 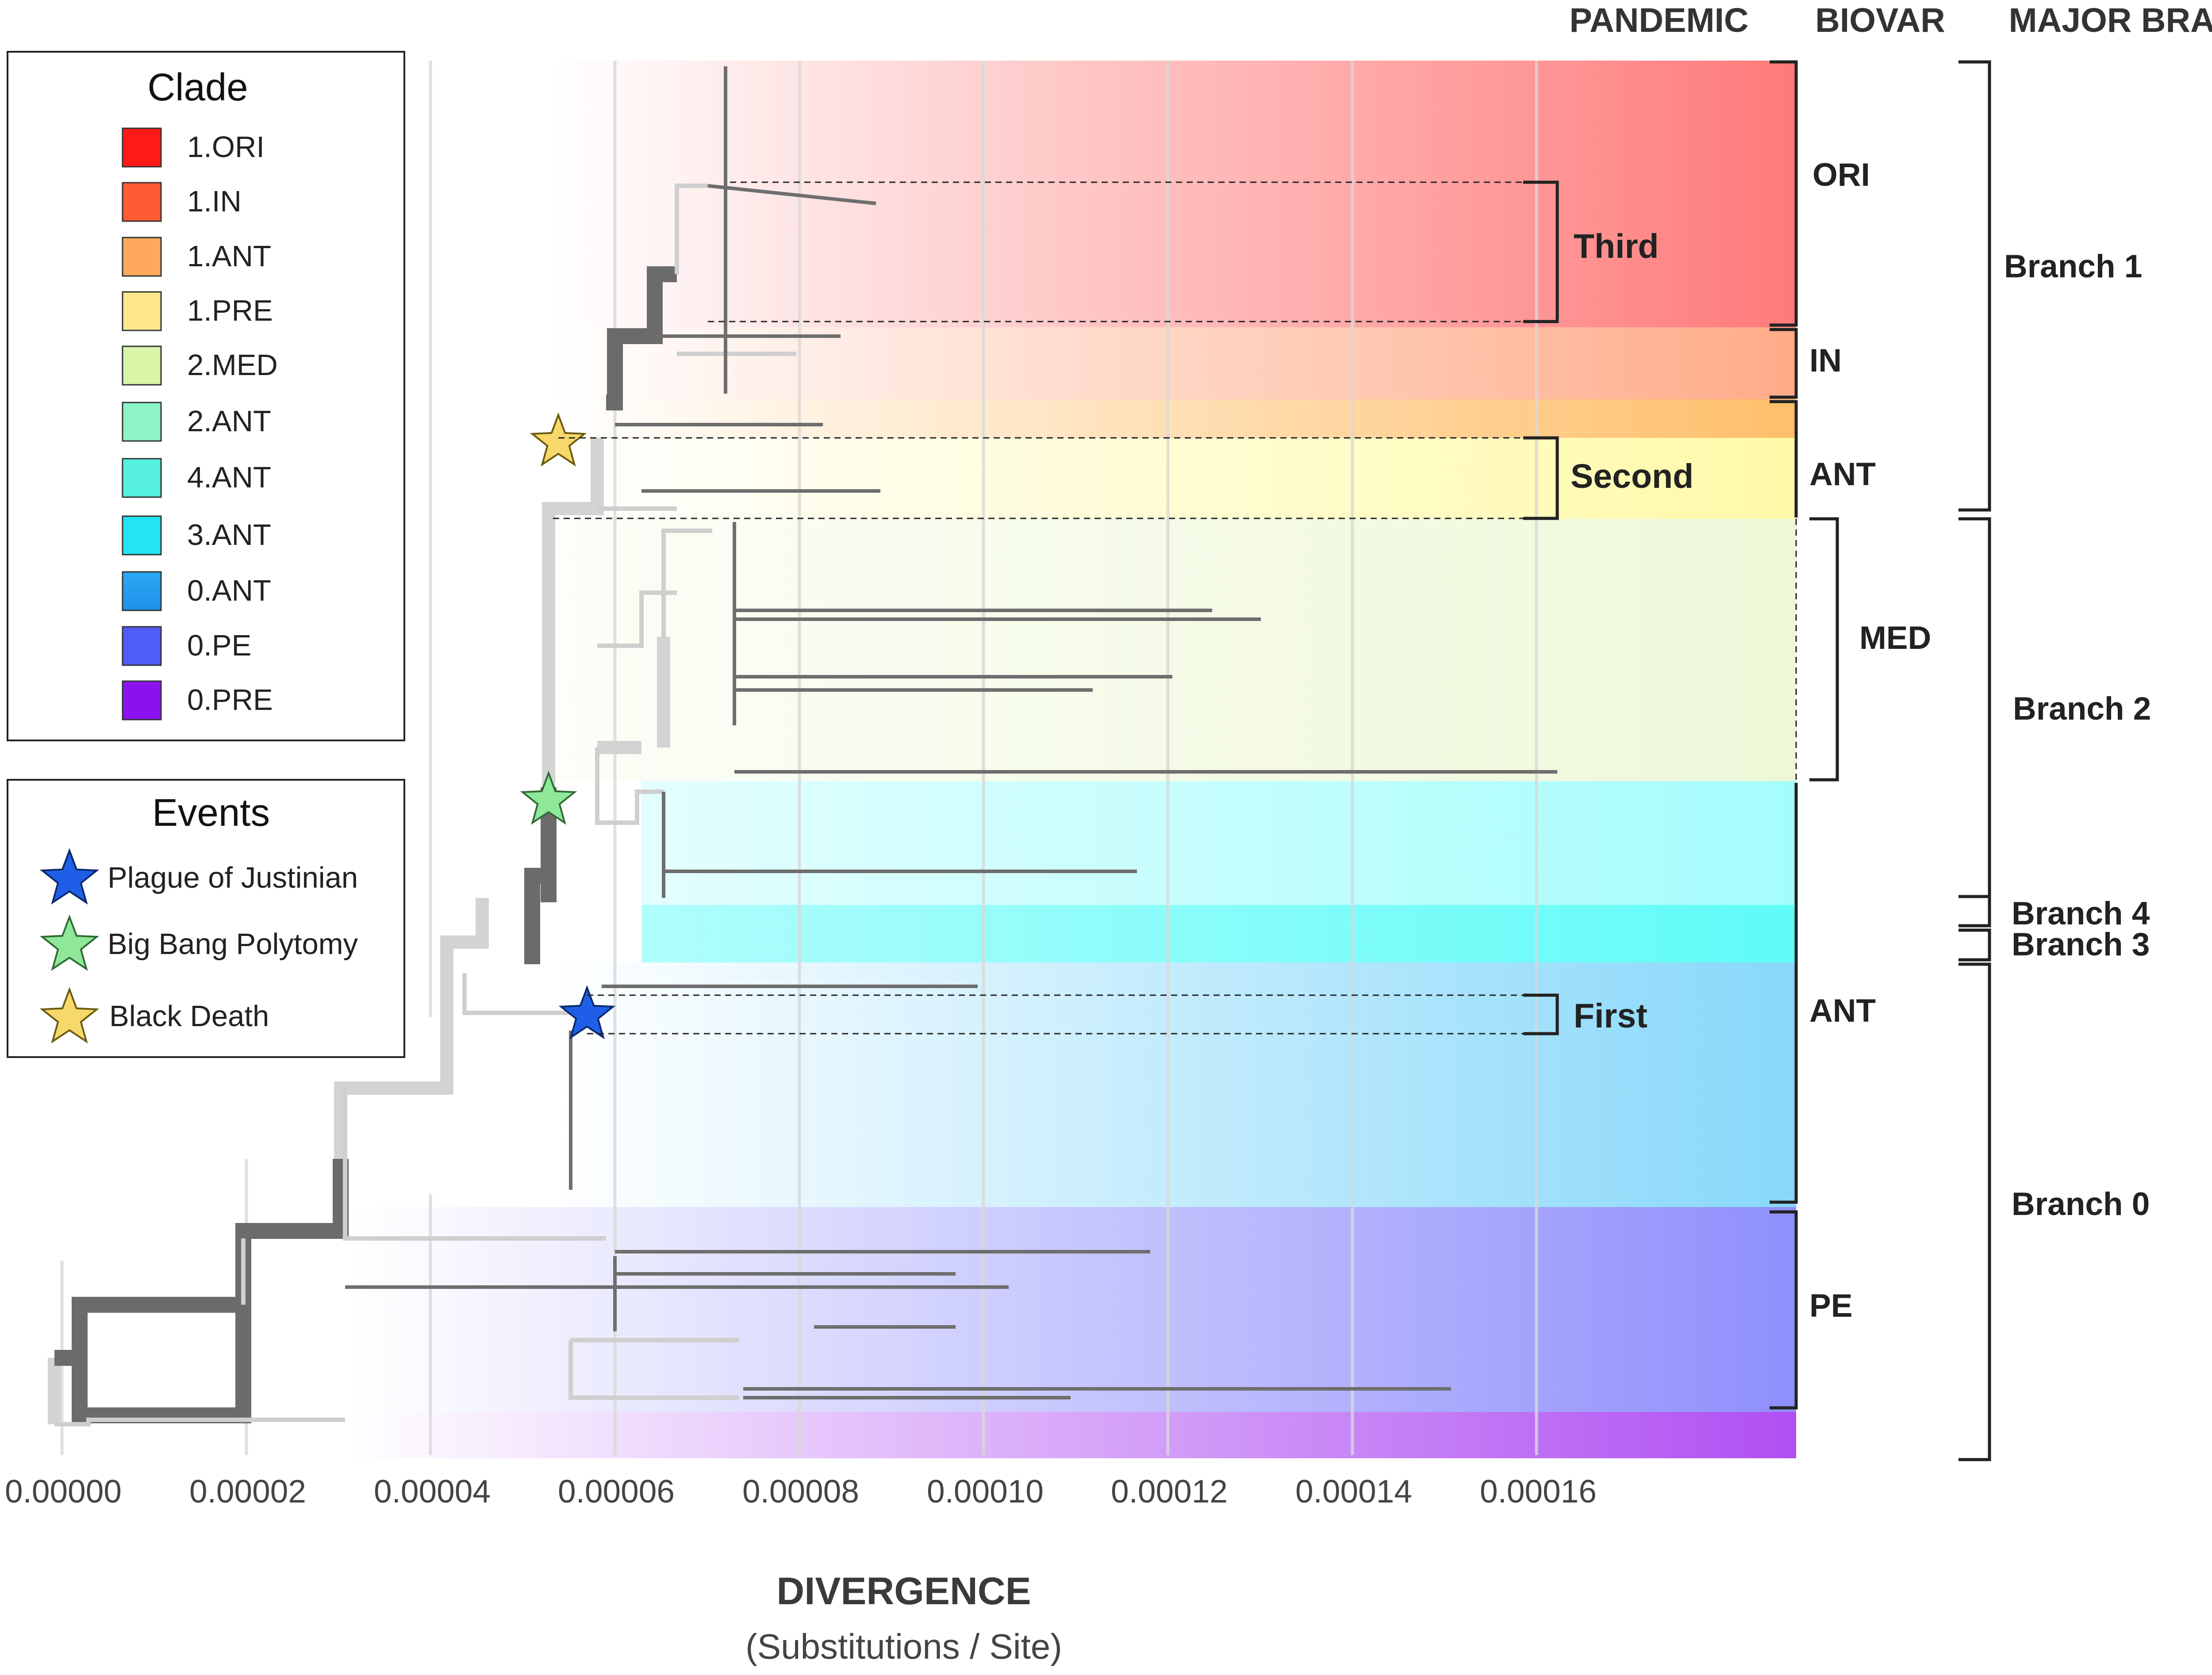 What do you see at coordinates (197, 87) in the screenshot?
I see `clade-legend-title: Clade` at bounding box center [197, 87].